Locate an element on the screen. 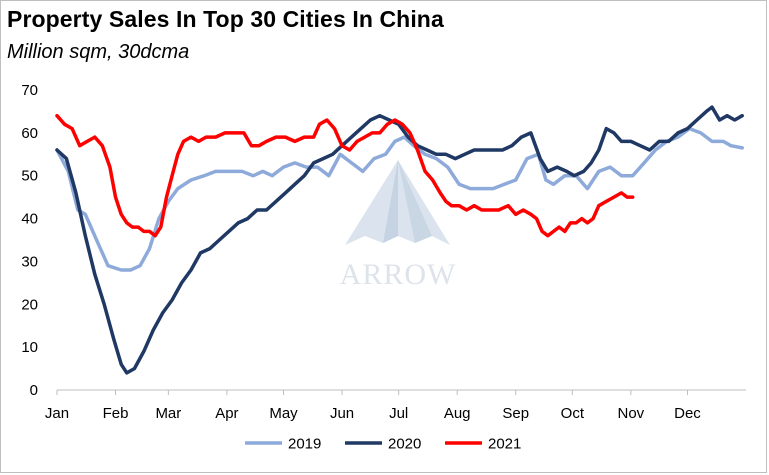 Image resolution: width=769 pixels, height=475 pixels. x-tick-label: Jan is located at coordinates (57, 413).